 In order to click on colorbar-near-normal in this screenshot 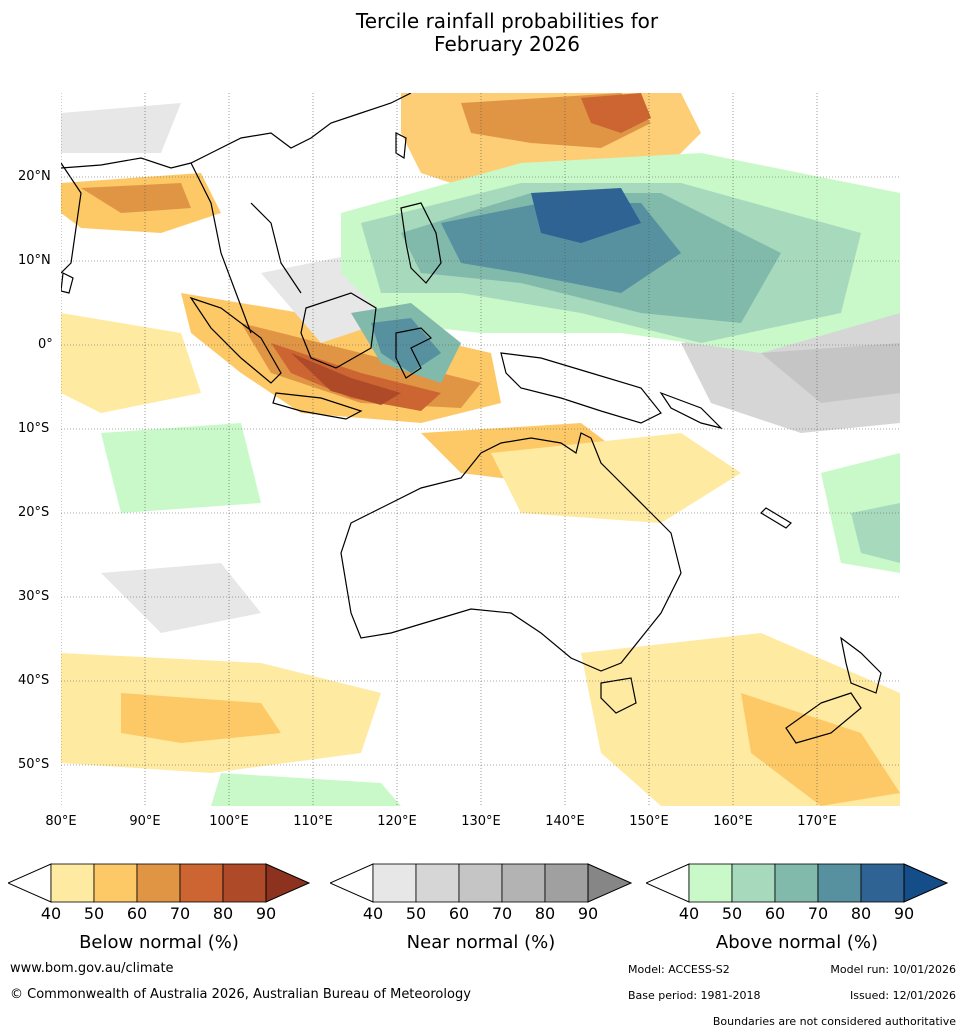, I will do `click(481, 883)`.